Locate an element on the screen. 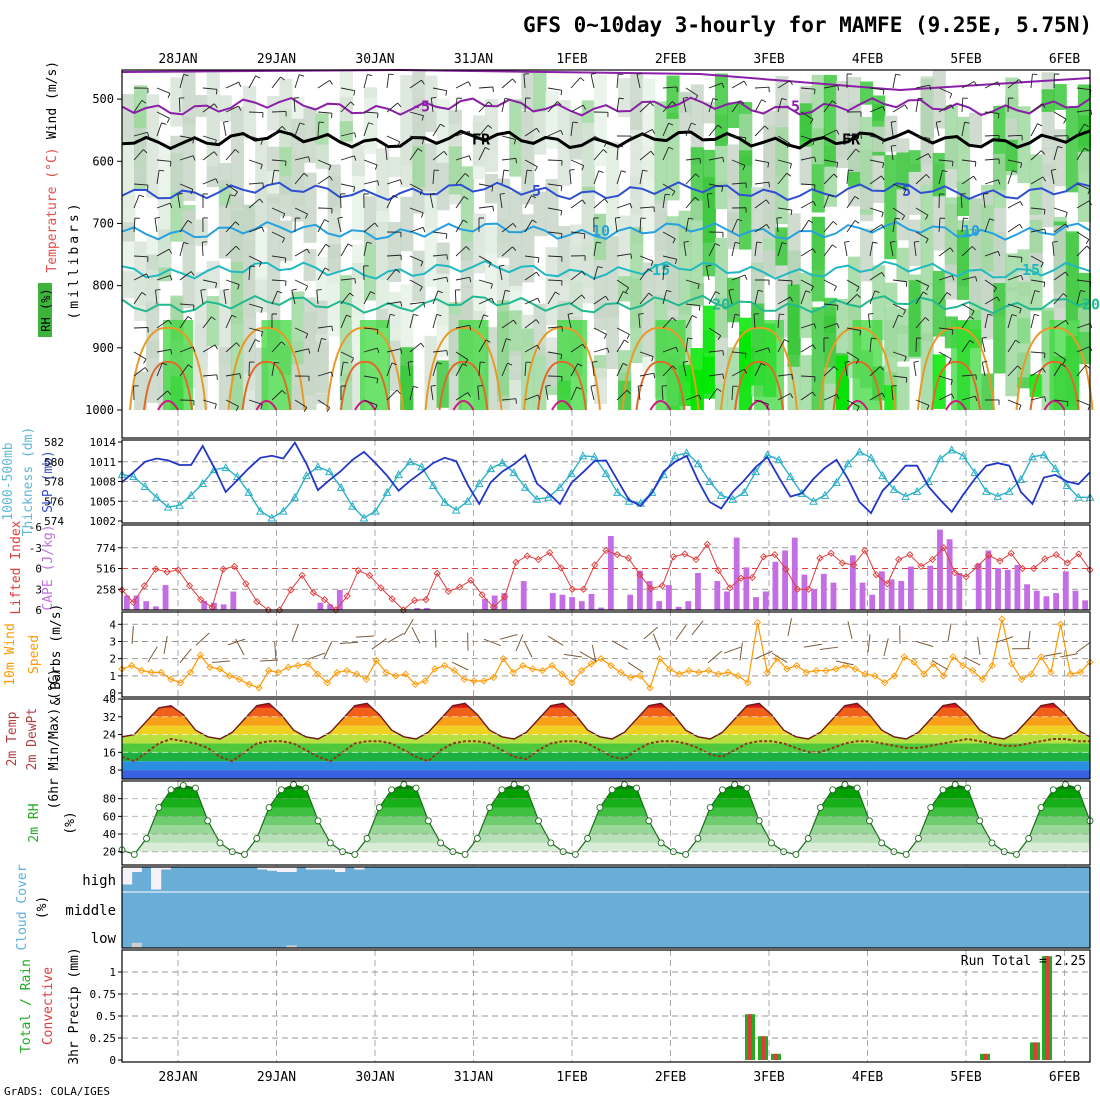 The image size is (1100, 1105). tick-label-wind: 1 is located at coordinates (112, 676).